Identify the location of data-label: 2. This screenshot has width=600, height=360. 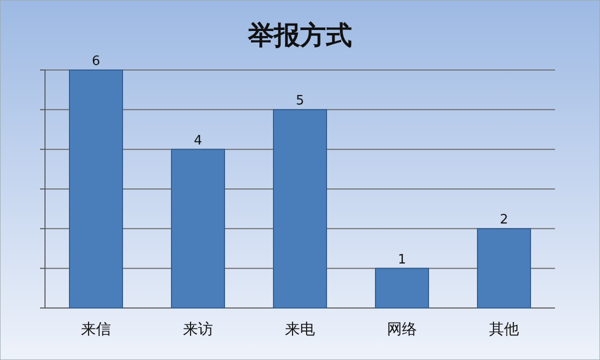
(504, 220).